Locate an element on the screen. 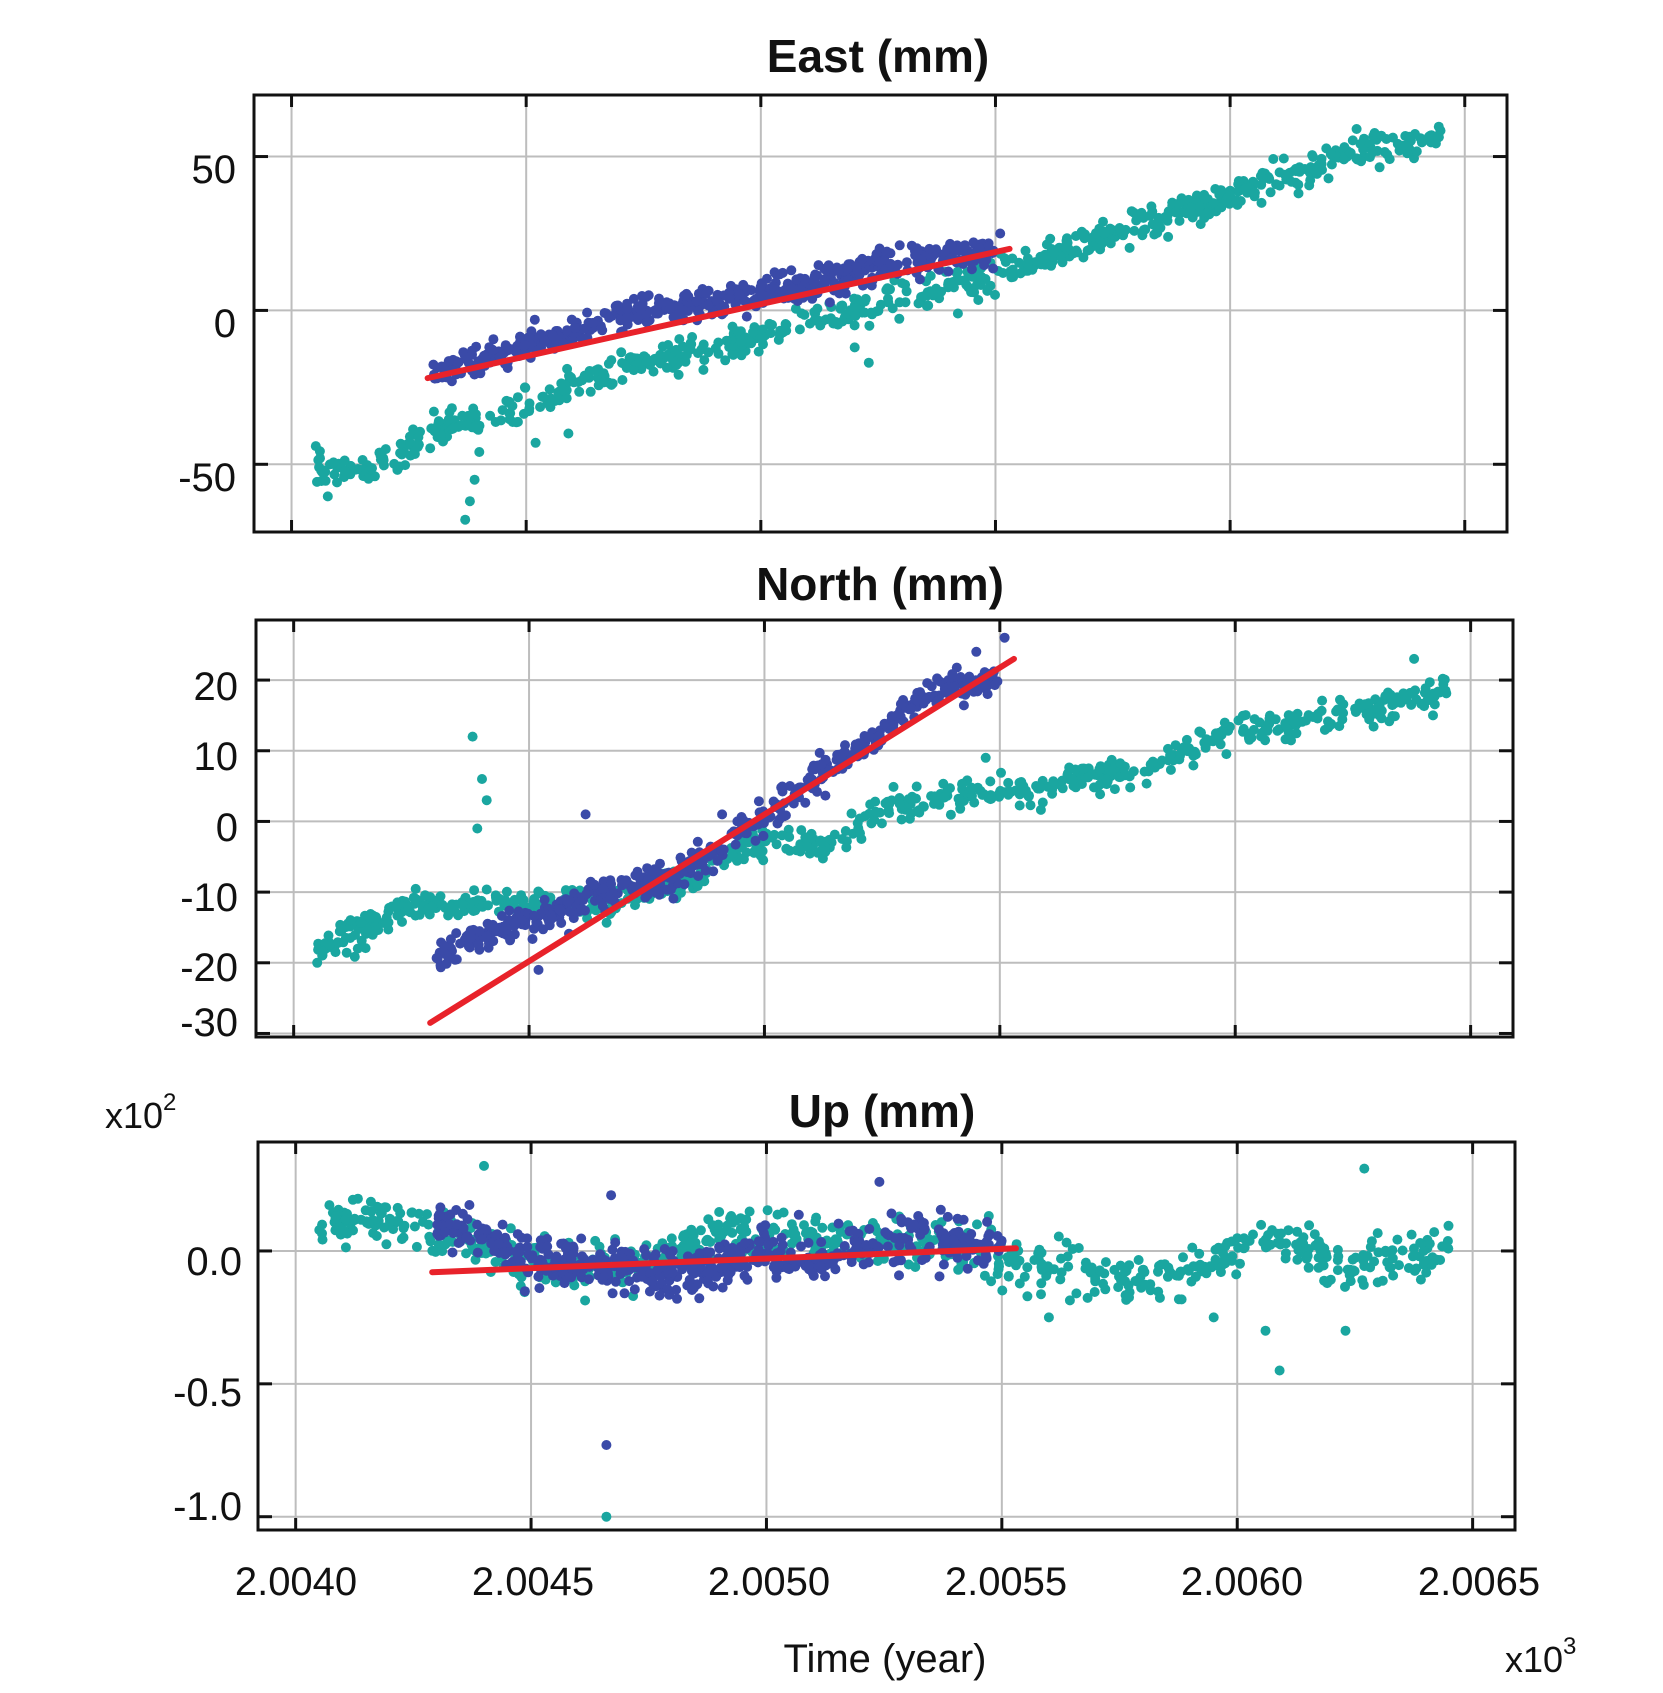 The image size is (1663, 1693). north-ytick-label: 10 is located at coordinates (216, 757).